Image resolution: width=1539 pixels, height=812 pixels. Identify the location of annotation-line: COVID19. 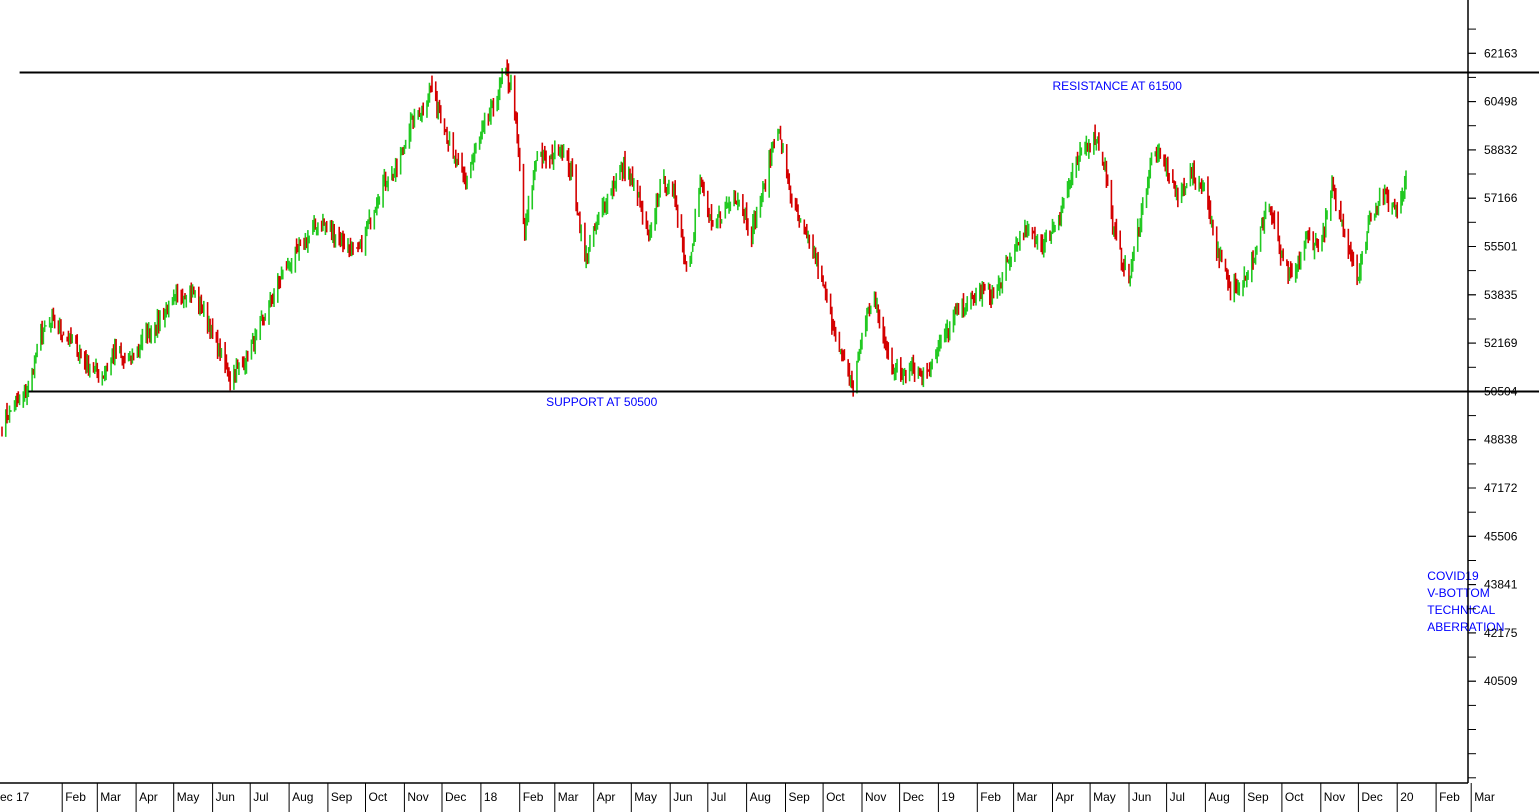
(1453, 576).